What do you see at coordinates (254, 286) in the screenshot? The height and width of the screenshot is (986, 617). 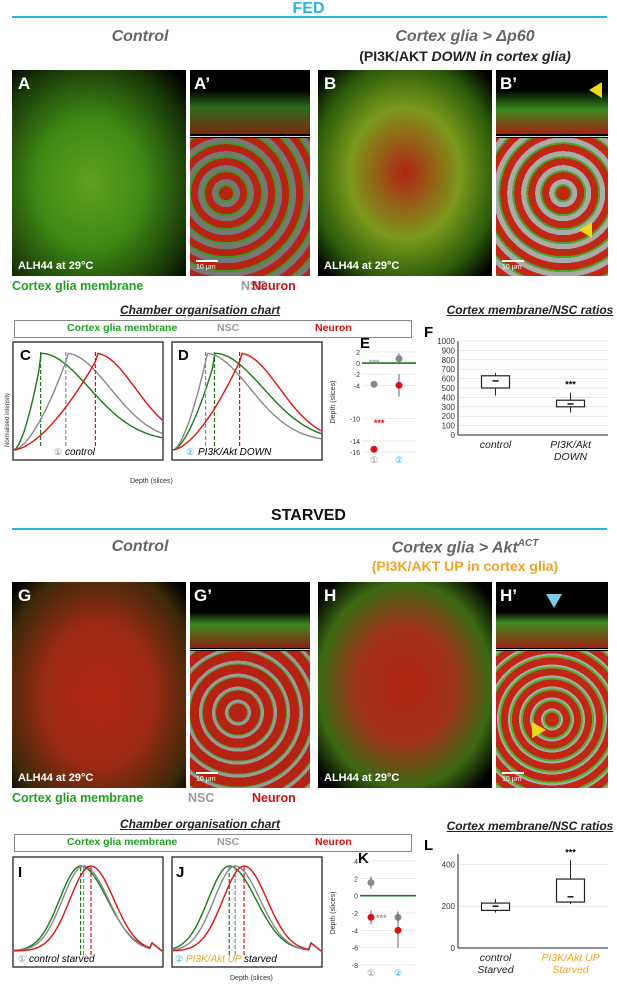 I see `fed-legend-nsc: NSC` at bounding box center [254, 286].